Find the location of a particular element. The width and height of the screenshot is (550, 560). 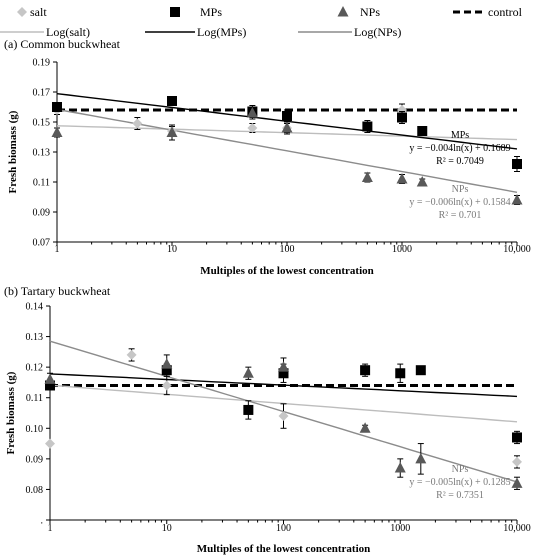

legend-label-salt: salt is located at coordinates (38, 12).